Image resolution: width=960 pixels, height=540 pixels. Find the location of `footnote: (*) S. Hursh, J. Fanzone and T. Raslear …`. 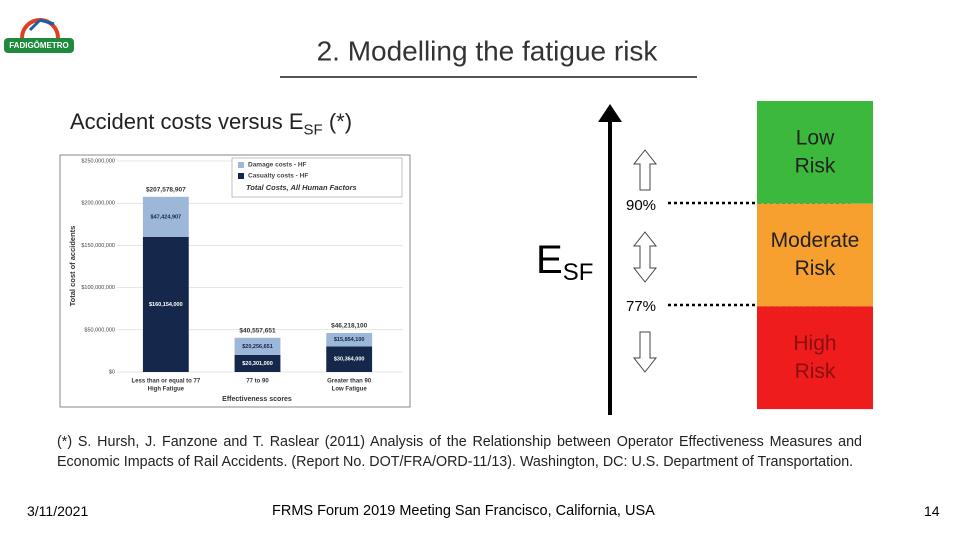

footnote: (*) S. Hursh, J. Fanzone and T. Raslear … is located at coordinates (459, 452).